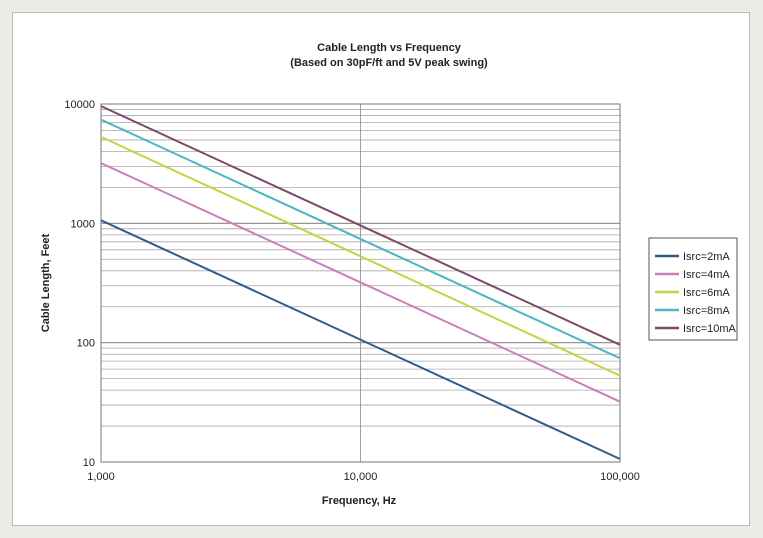  Describe the element at coordinates (359, 501) in the screenshot. I see `x-axis-label: Frequency, Hz` at that location.